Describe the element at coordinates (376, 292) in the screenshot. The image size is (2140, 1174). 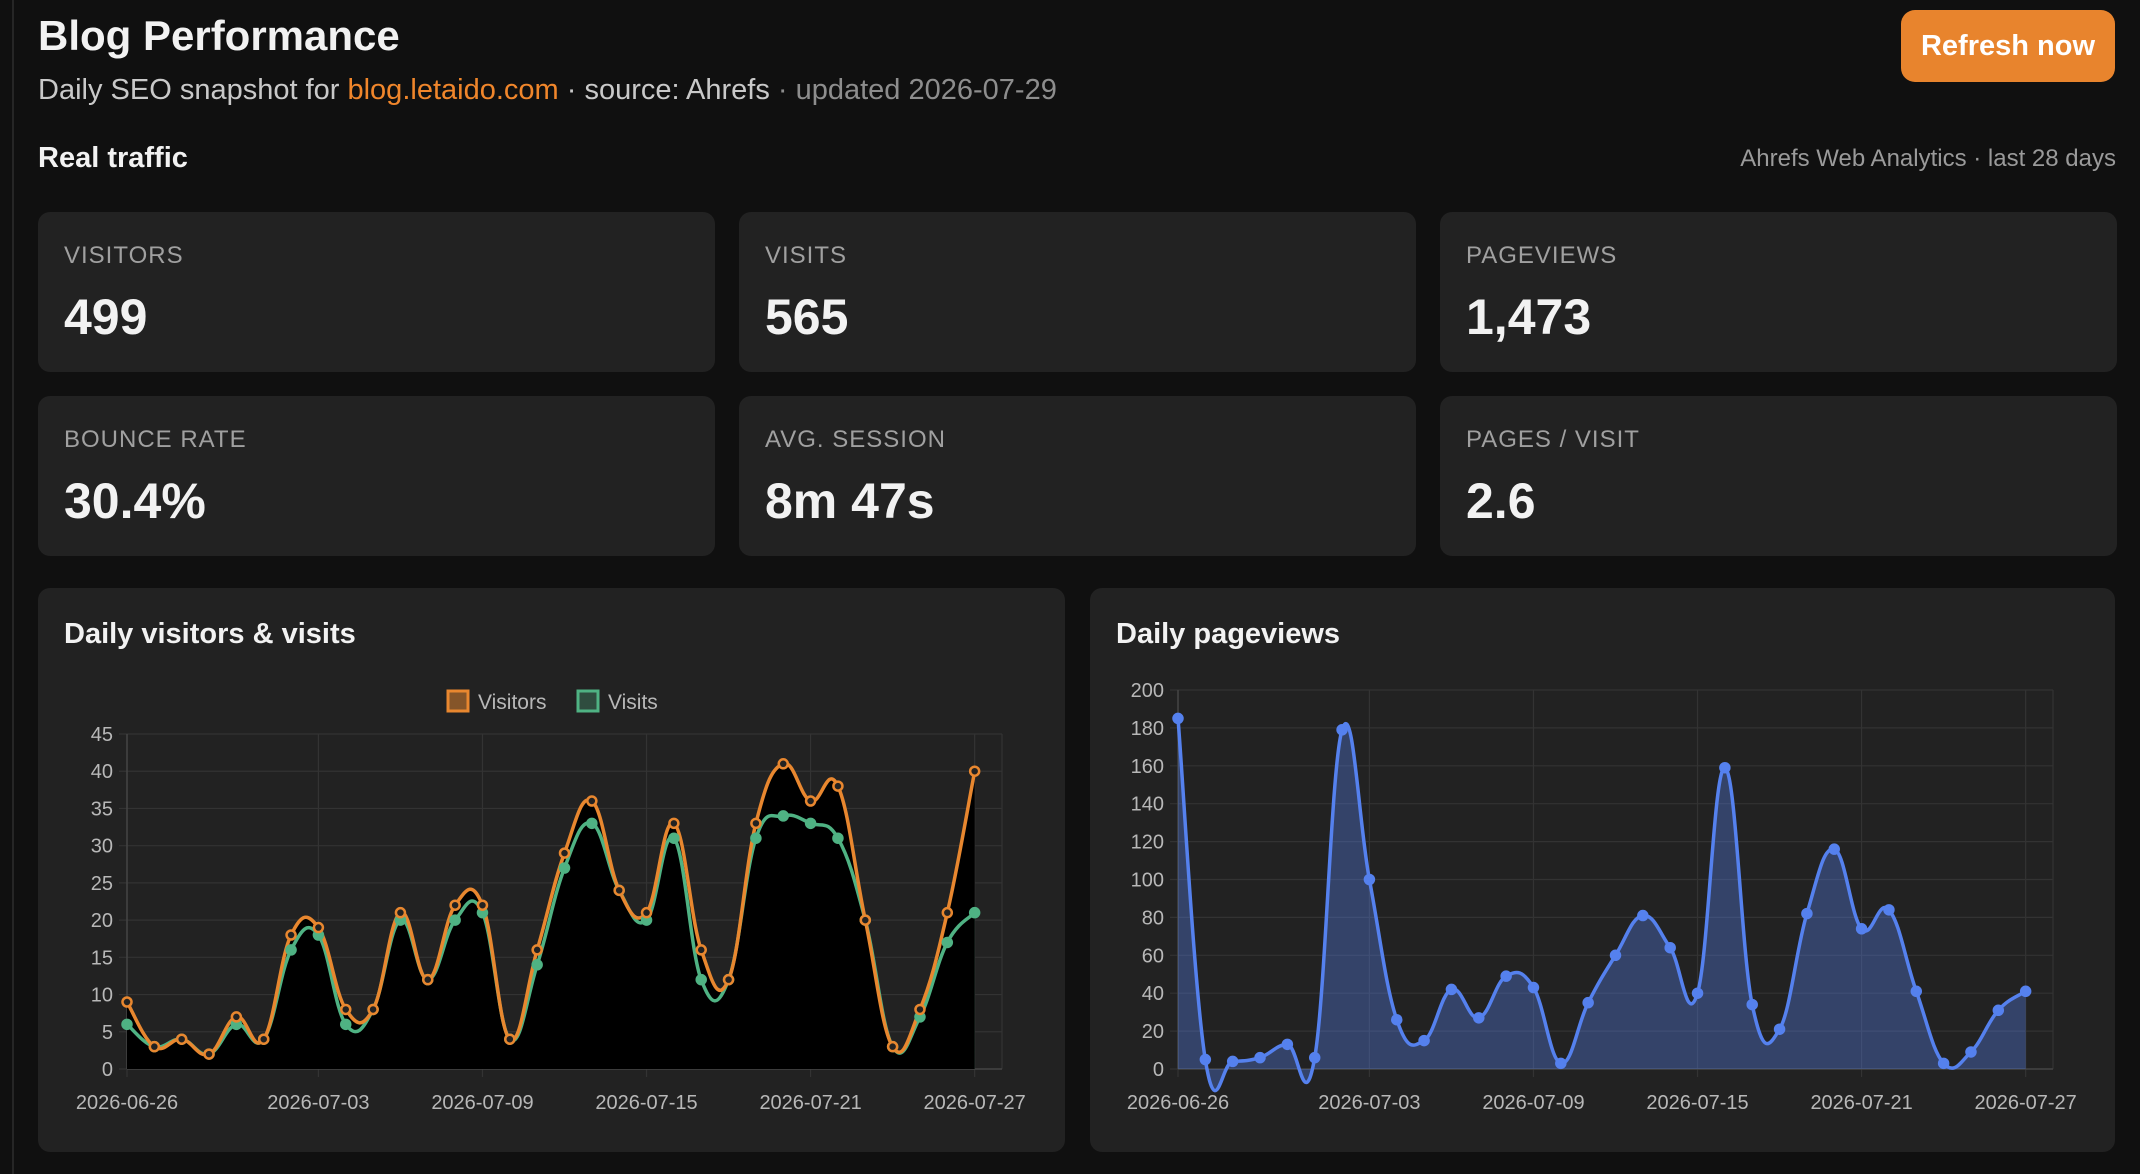
I see `stat-card-visitors: VISITORS 499` at that location.